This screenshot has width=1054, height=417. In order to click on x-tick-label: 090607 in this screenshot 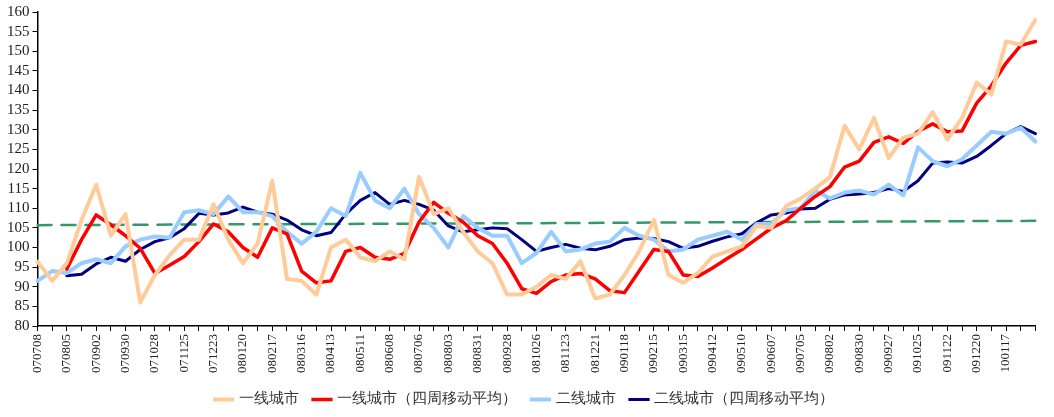, I will do `click(770, 353)`.